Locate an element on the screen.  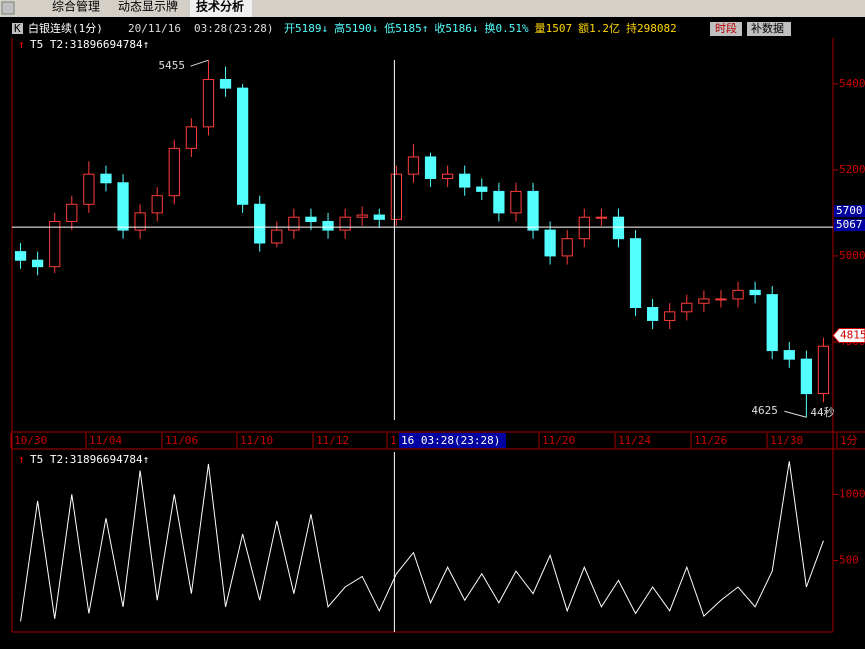
button-label: 时段 is located at coordinates (726, 28).